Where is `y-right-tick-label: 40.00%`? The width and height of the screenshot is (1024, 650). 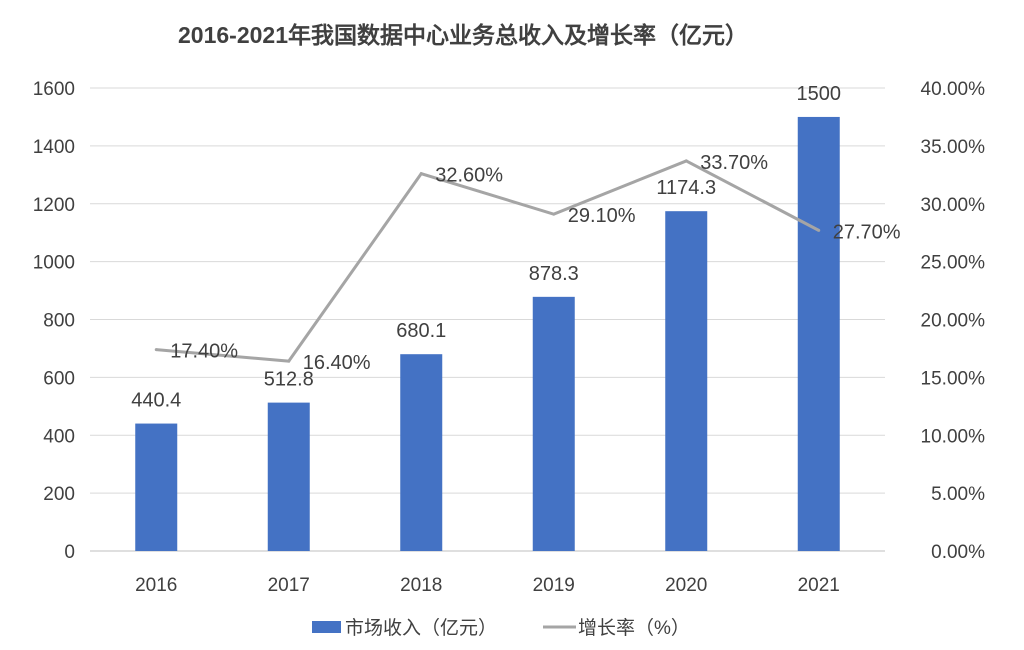
y-right-tick-label: 40.00% is located at coordinates (953, 89).